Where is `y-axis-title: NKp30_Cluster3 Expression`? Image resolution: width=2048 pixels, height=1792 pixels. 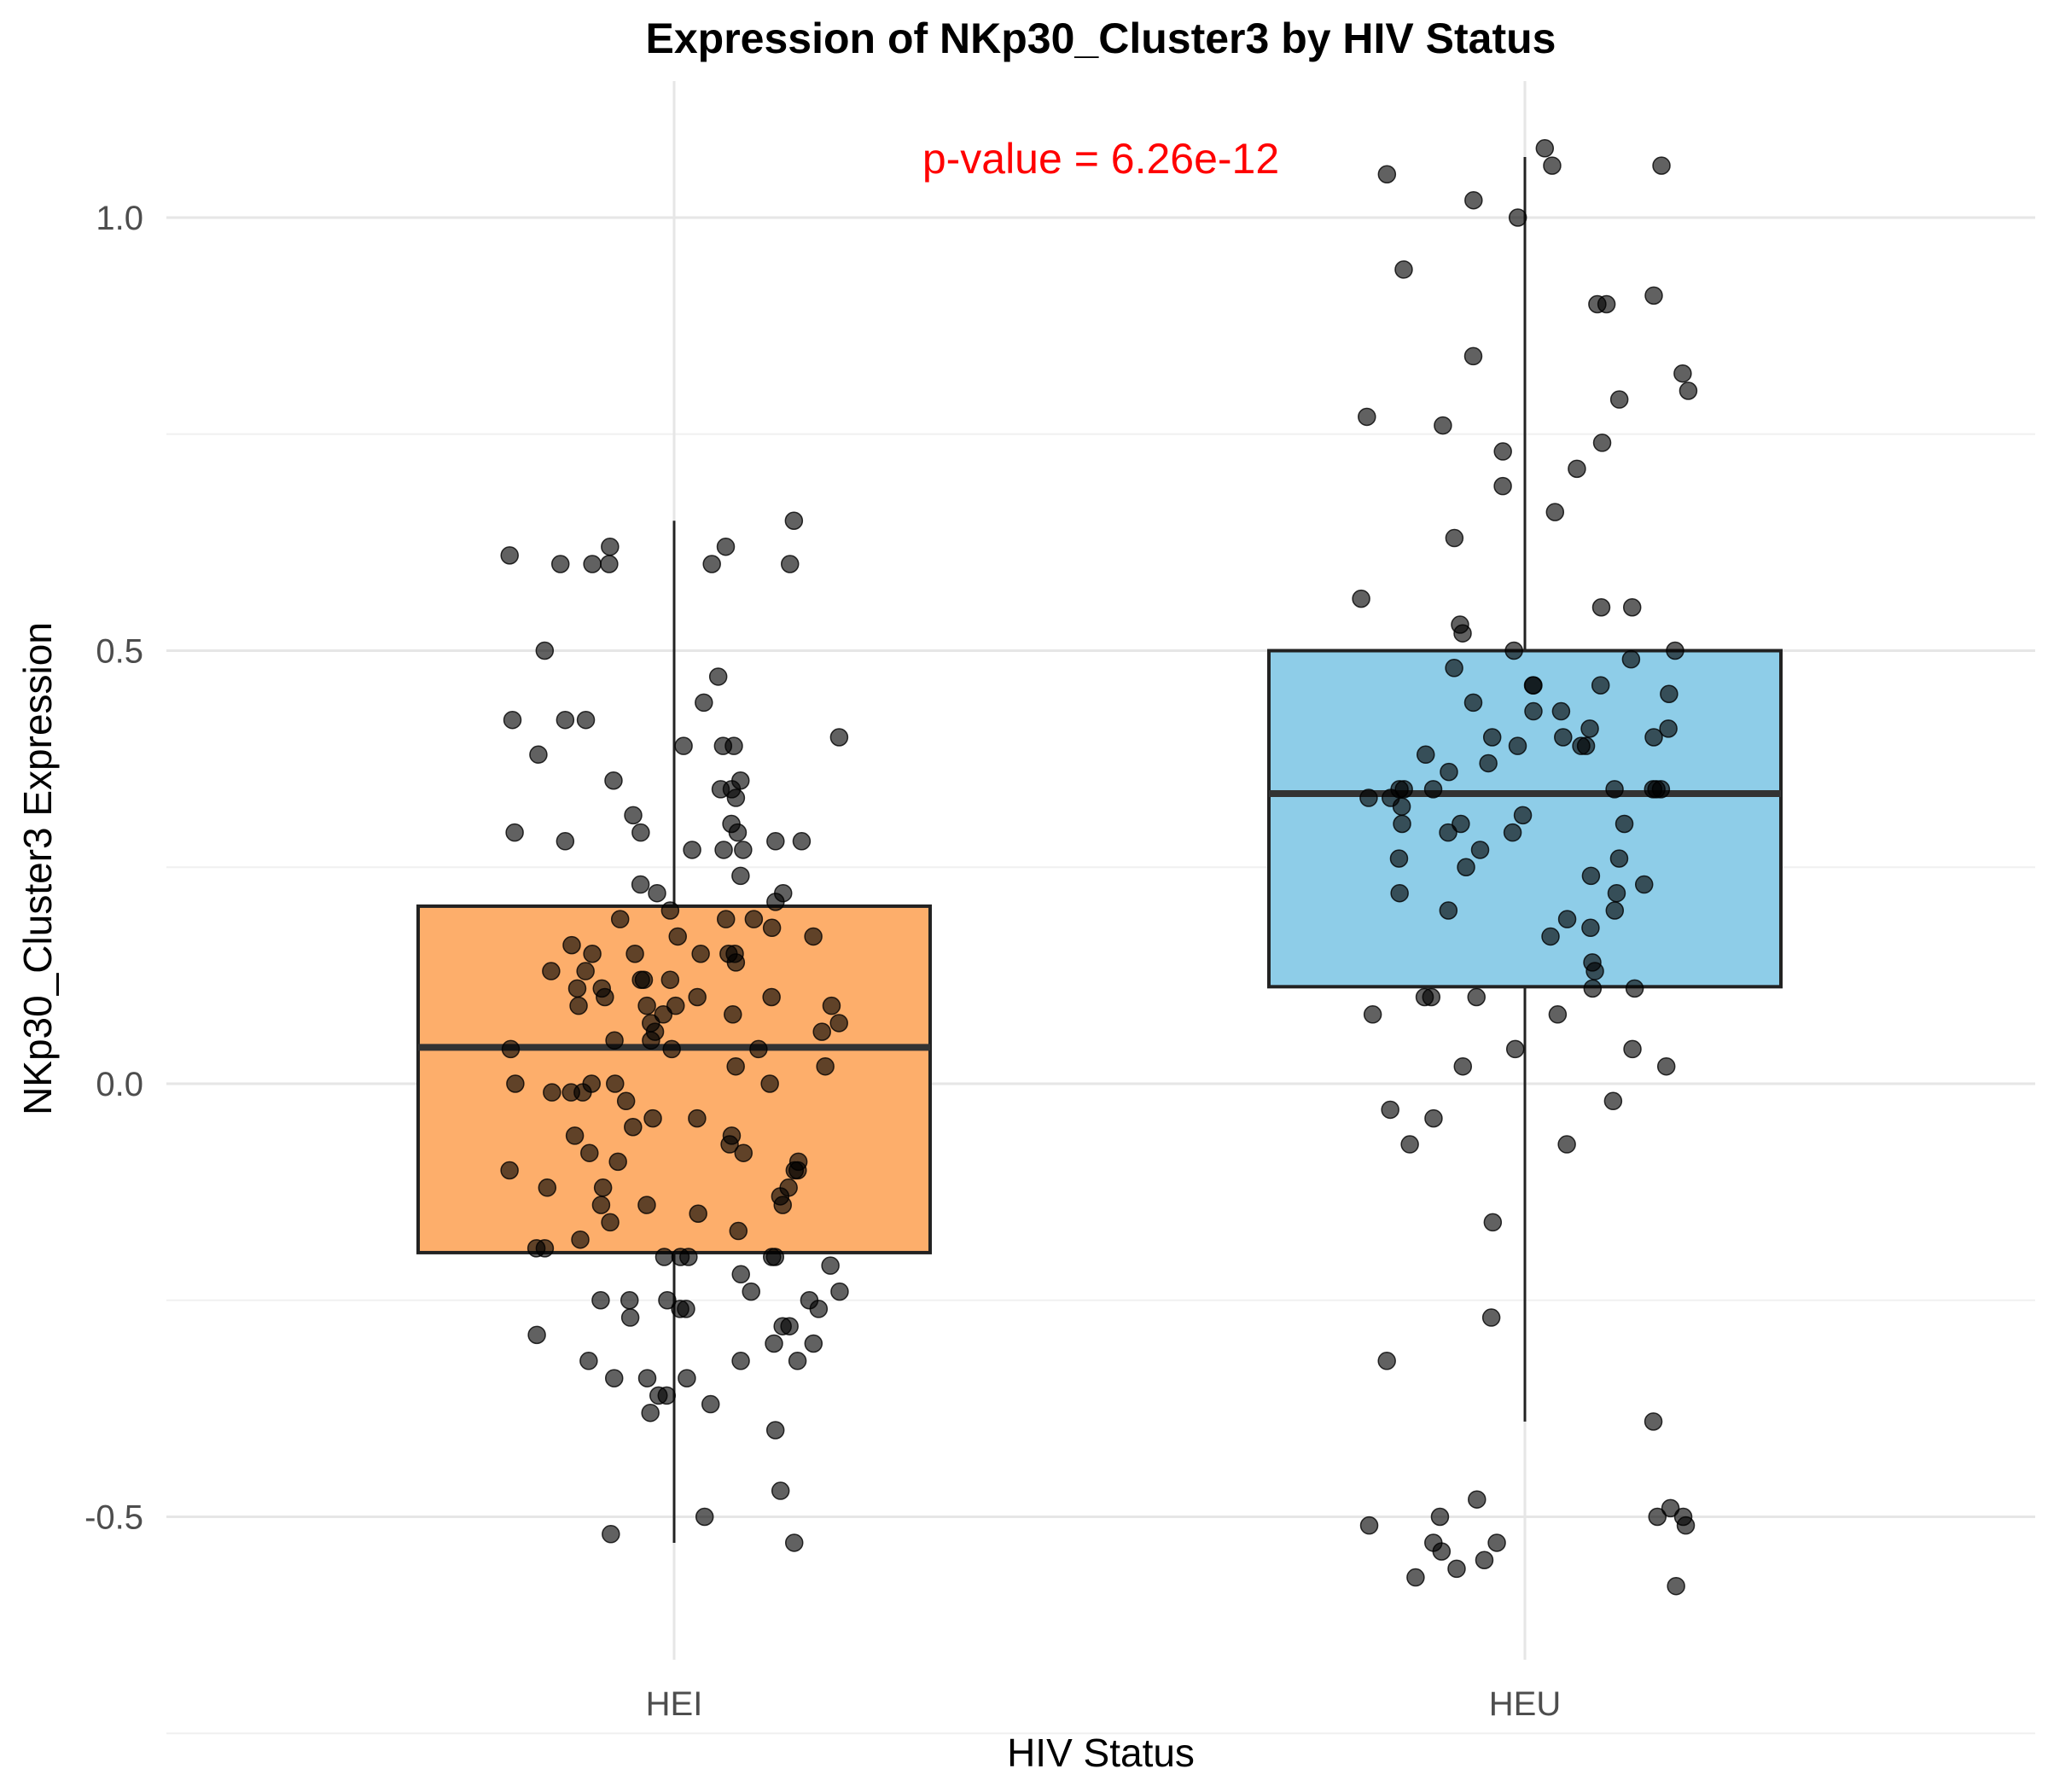
y-axis-title: NKp30_Cluster3 Expression is located at coordinates (37, 868).